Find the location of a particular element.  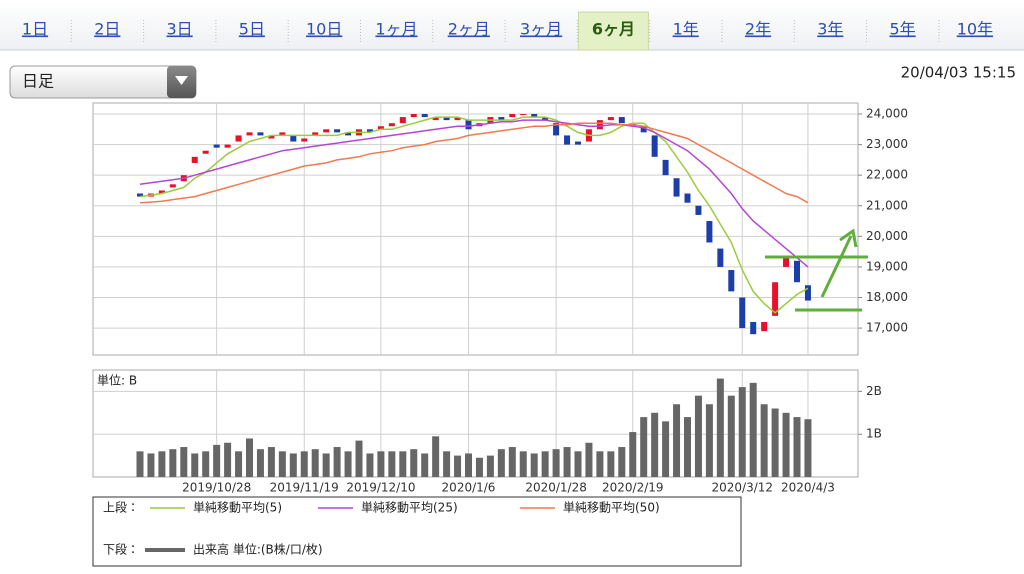

y-tick-label: 22,000 is located at coordinates (887, 175).